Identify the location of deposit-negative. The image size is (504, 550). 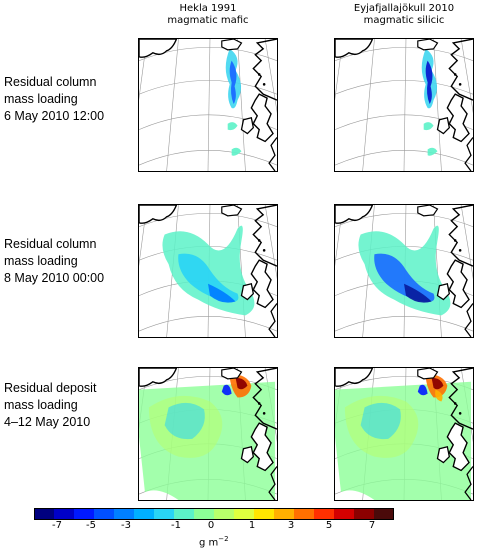
(184, 421).